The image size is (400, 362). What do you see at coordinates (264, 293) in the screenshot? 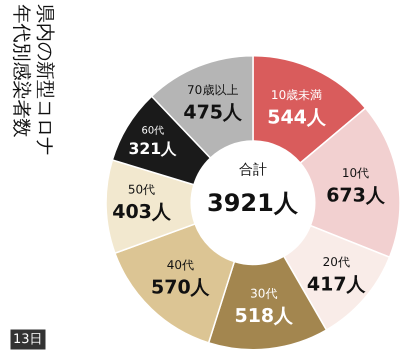
I see `slice-label: 30代` at bounding box center [264, 293].